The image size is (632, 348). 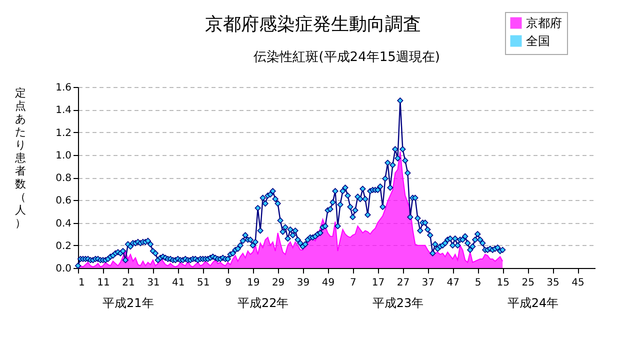 I want to click on y-tick-label: 0.8, so click(x=64, y=178).